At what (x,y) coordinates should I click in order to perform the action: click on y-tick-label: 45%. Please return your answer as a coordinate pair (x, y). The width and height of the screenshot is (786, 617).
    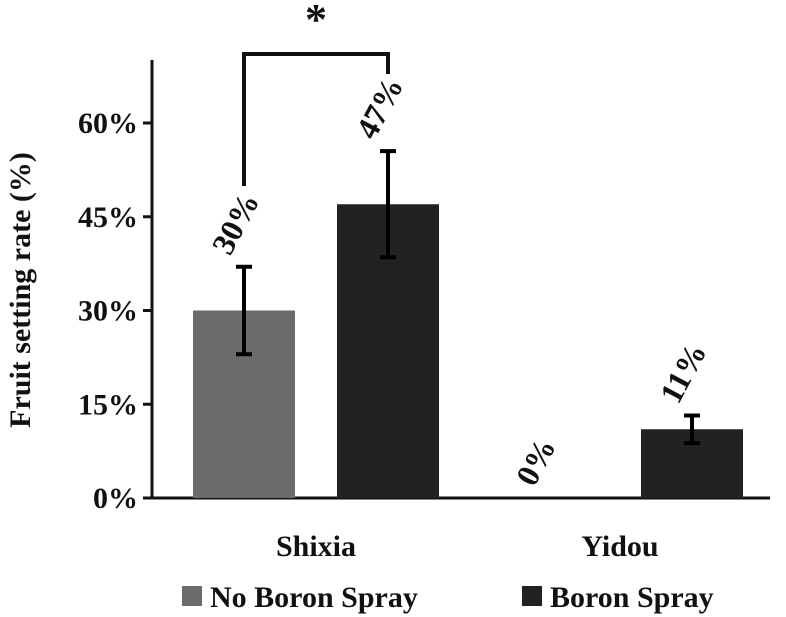
    Looking at the image, I should click on (108, 217).